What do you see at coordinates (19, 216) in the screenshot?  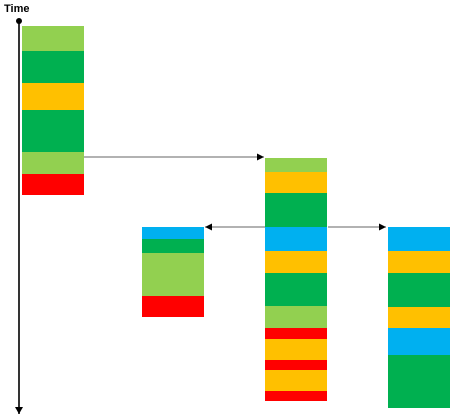 I see `time-axis` at bounding box center [19, 216].